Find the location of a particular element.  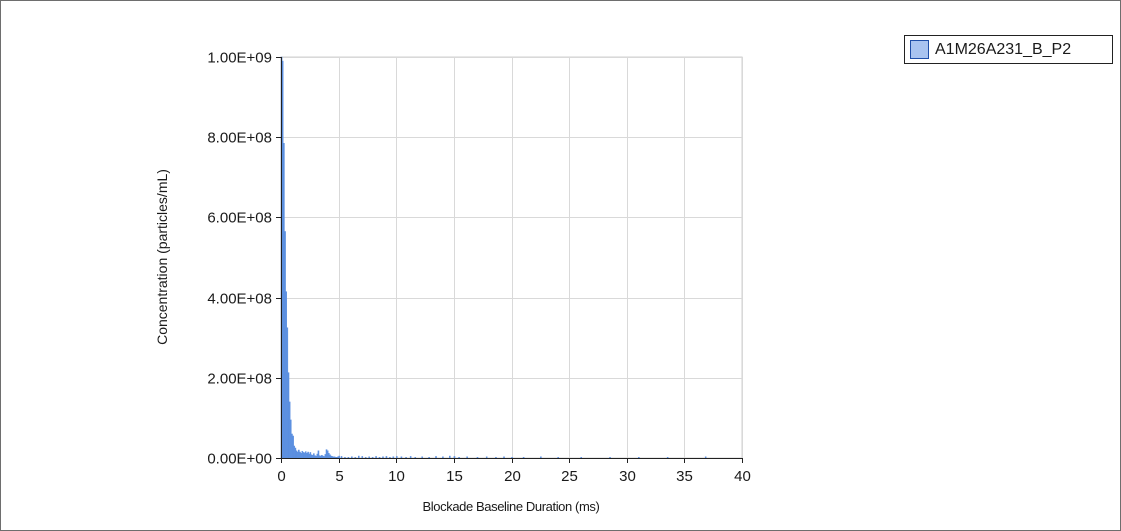

x-axis-title: Blockade Baseline Duration (ms) is located at coordinates (511, 506).